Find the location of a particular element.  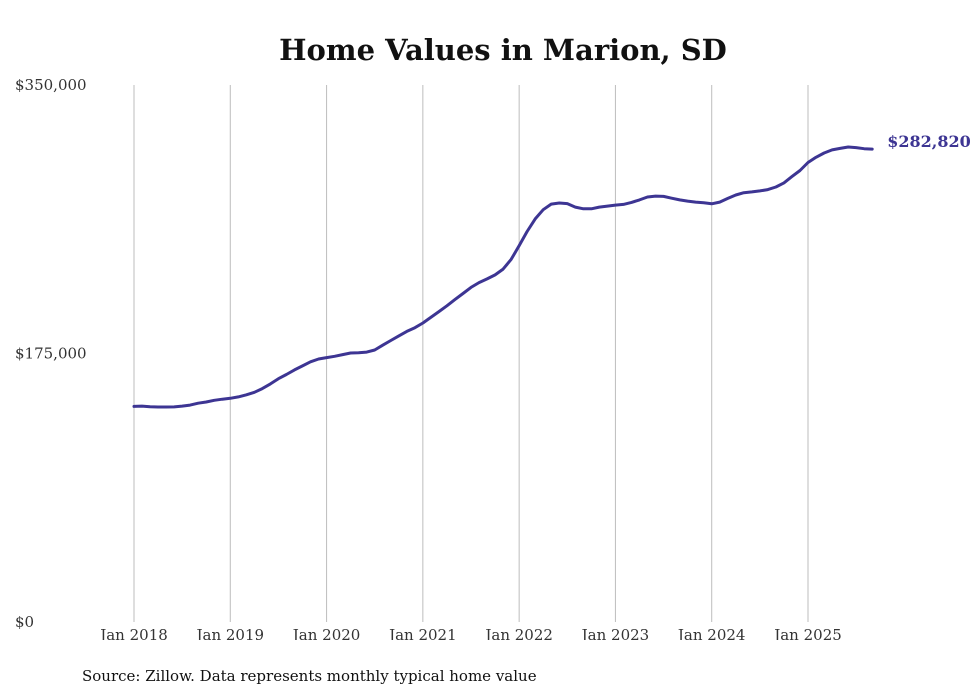

x-tick-label: Jan 2021 is located at coordinates (422, 633).